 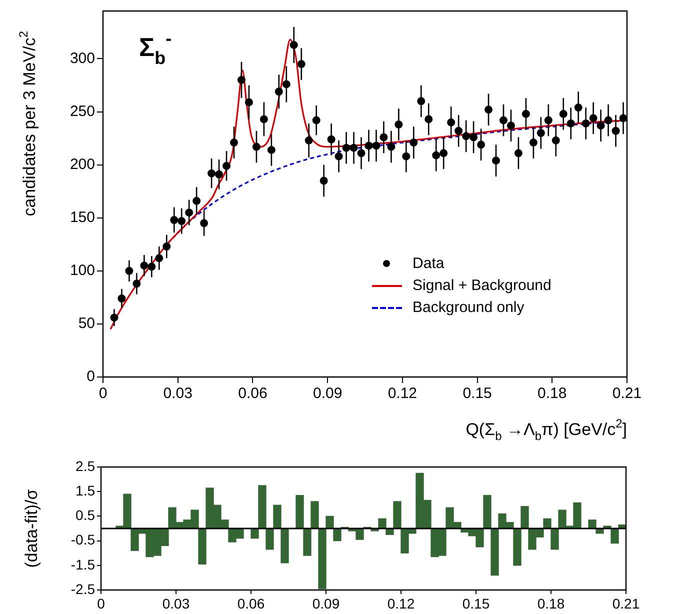 What do you see at coordinates (86, 515) in the screenshot?
I see `y-tick-label: 0.5` at bounding box center [86, 515].